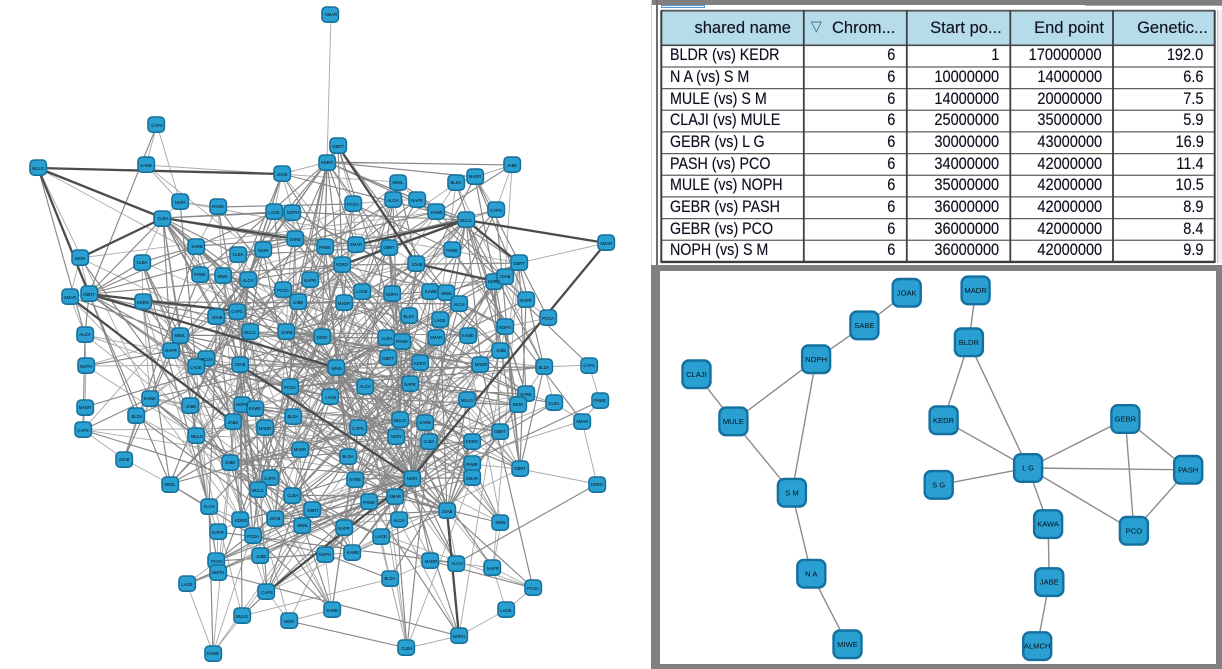 Image resolution: width=1222 pixels, height=669 pixels. Describe the element at coordinates (733, 421) in the screenshot. I see `svg-text: MULE` at that location.